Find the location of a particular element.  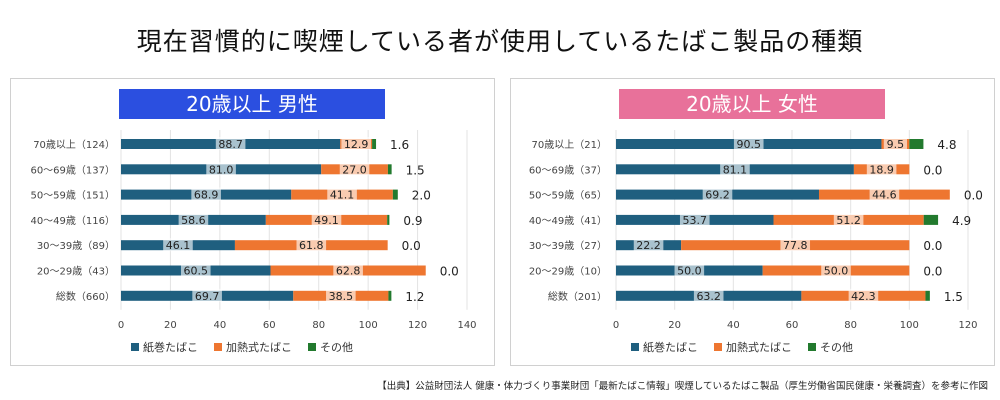

data-label: 46.1 is located at coordinates (178, 245).